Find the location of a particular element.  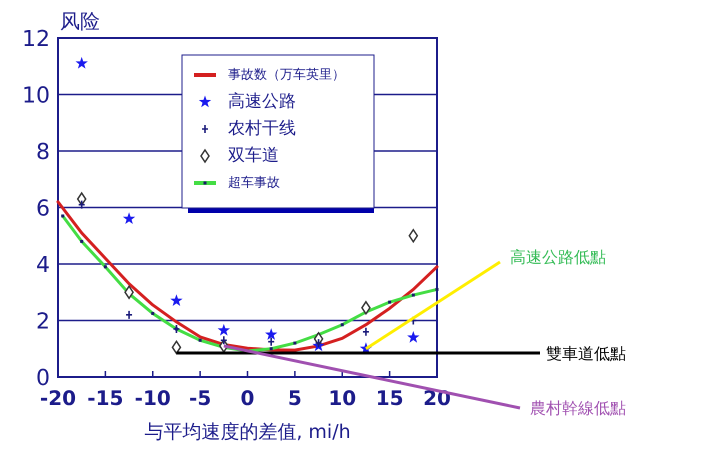

x-axis-title: 与平均速度的差值, mi/h is located at coordinates (247, 432).